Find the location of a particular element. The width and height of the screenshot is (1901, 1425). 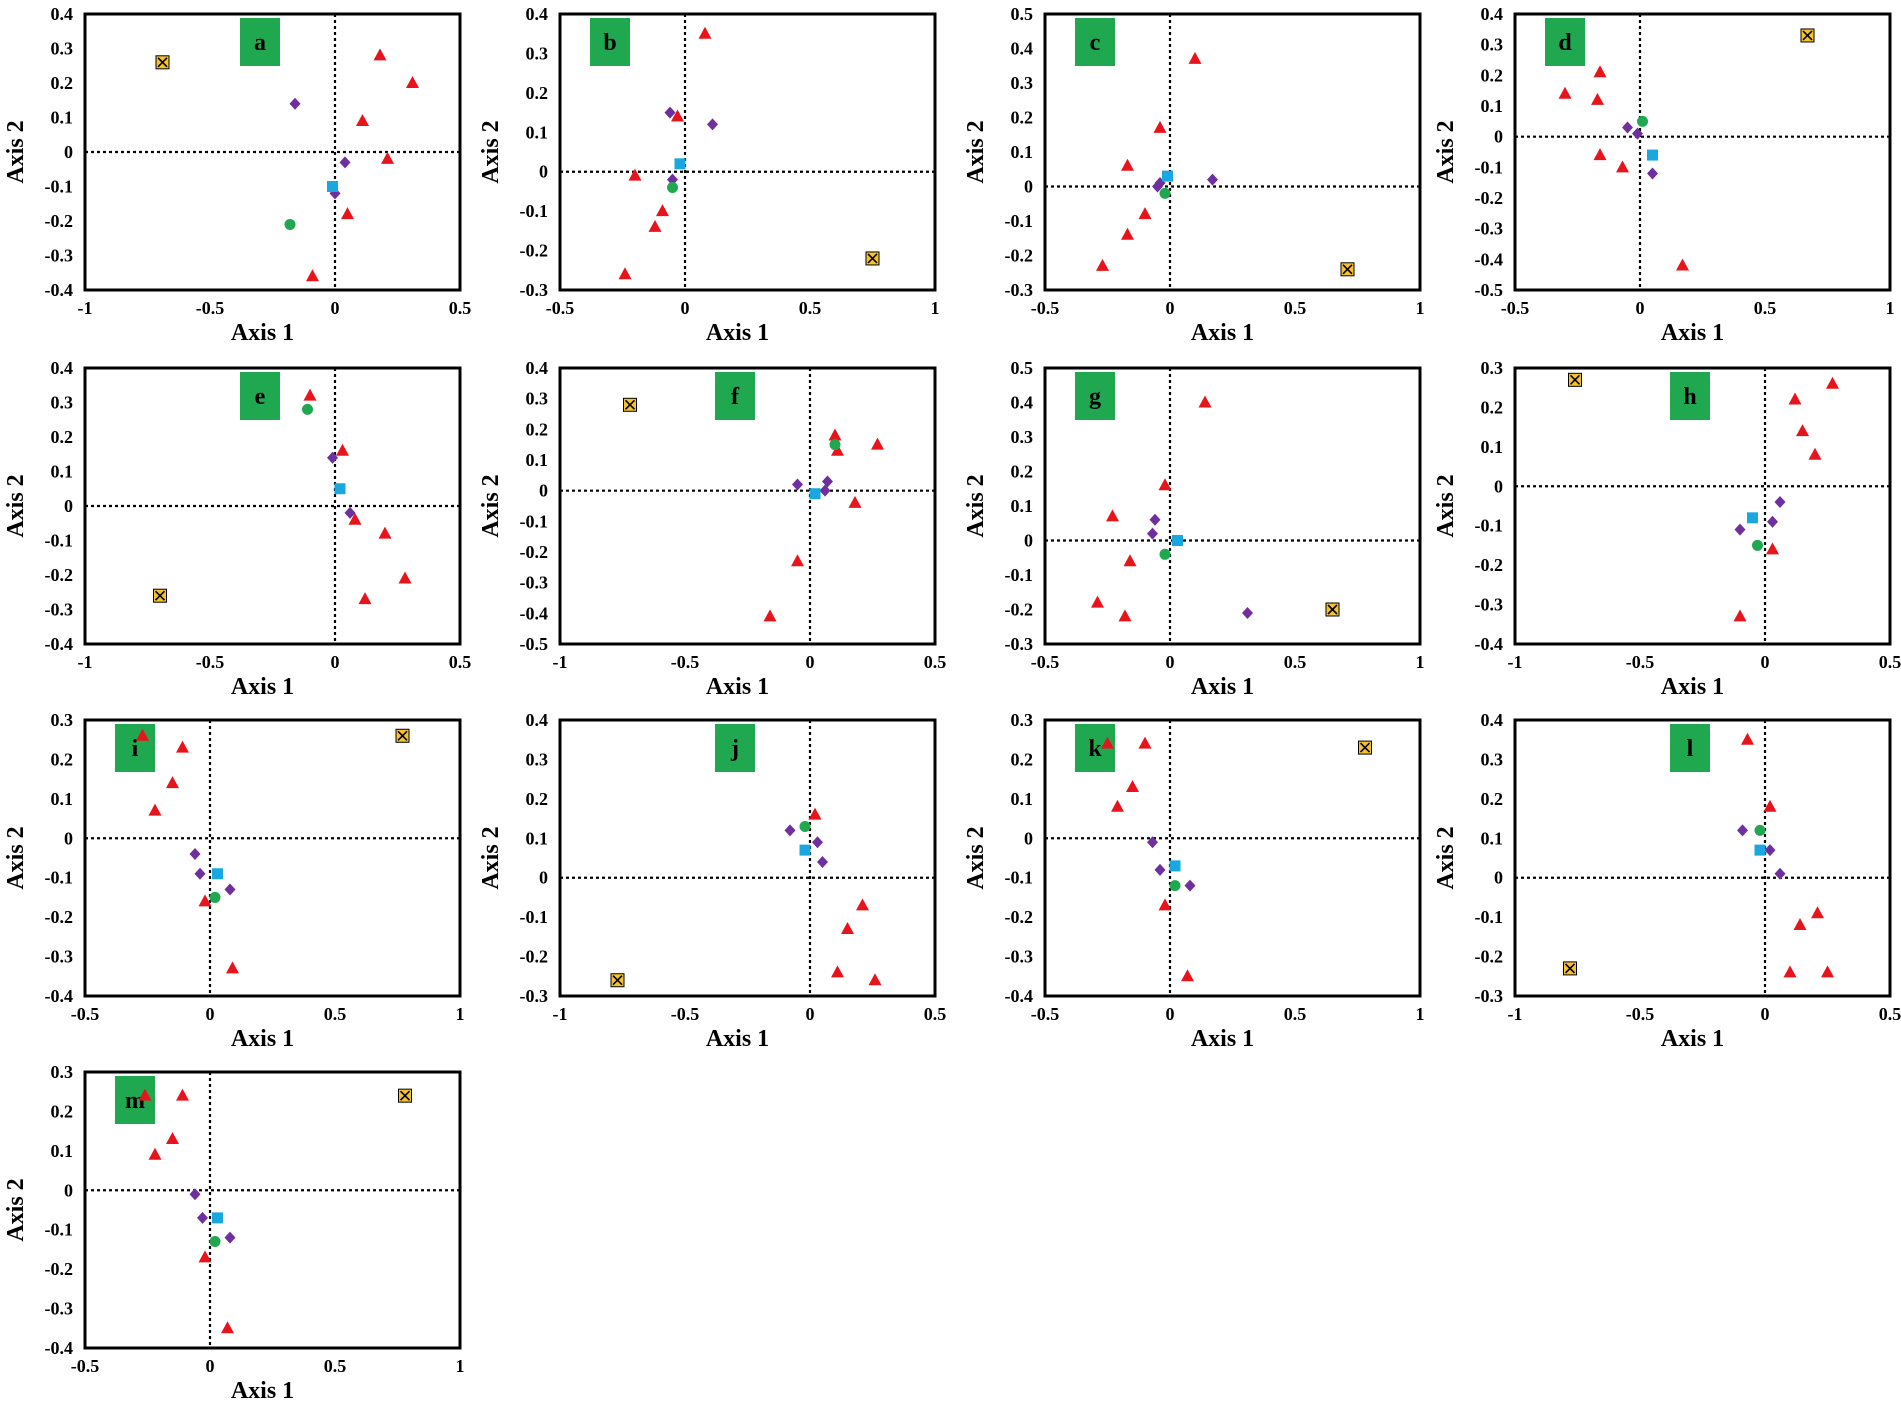

panel-tag-label: g is located at coordinates (1095, 397).